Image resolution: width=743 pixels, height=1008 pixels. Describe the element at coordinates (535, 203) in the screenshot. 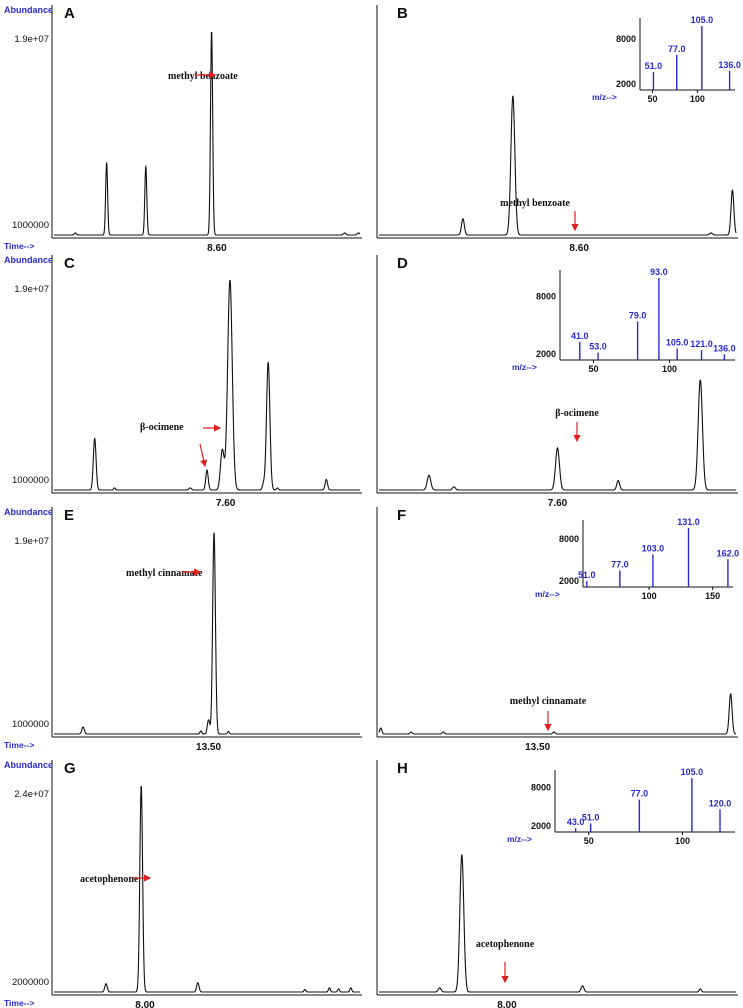

I see `annotation-label: methyl benzoate` at that location.